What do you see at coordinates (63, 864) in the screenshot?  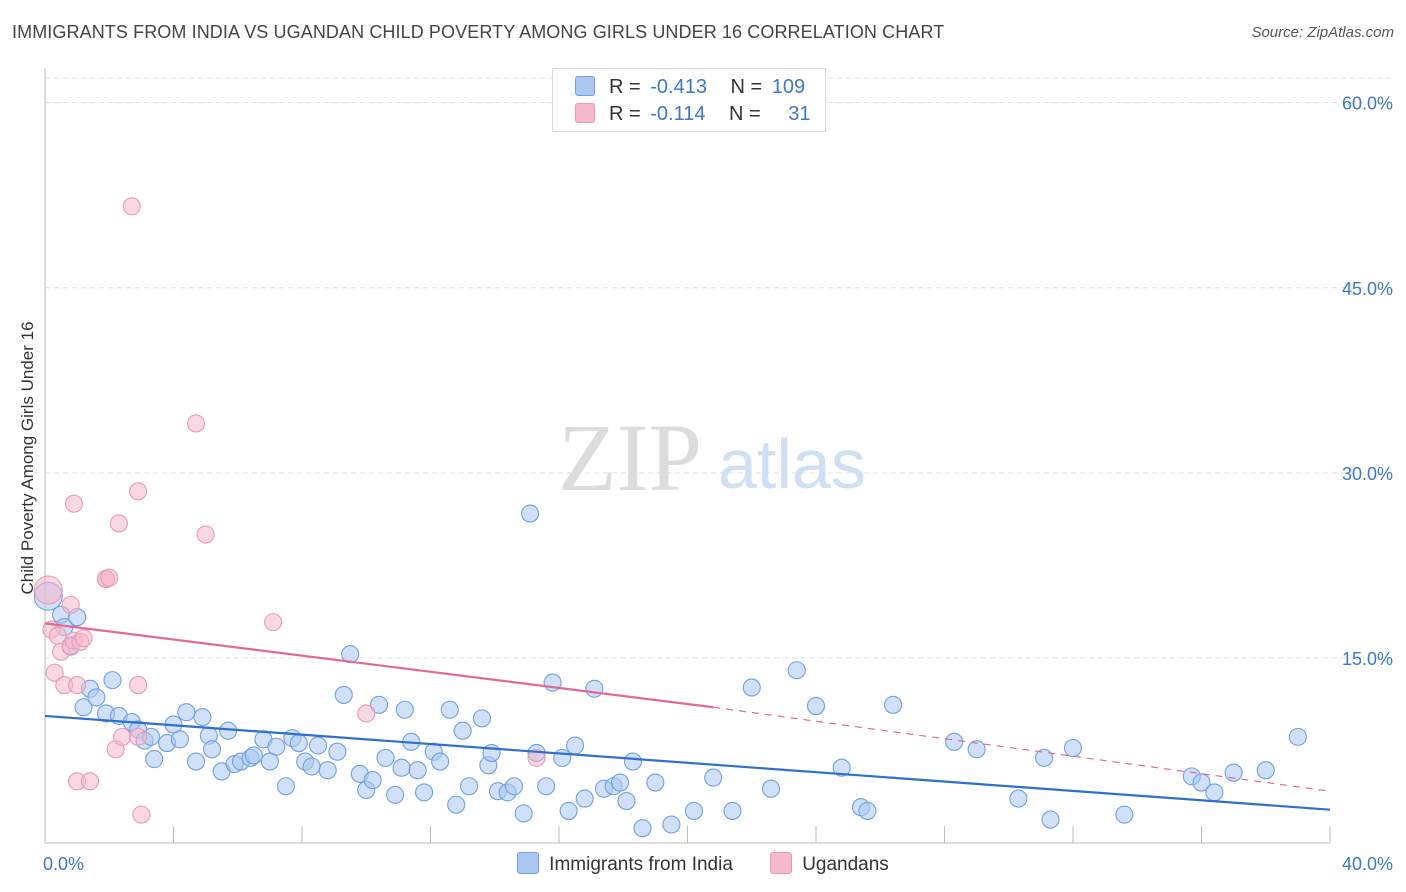 I see `x-tick-label: 0.0%` at bounding box center [63, 864].